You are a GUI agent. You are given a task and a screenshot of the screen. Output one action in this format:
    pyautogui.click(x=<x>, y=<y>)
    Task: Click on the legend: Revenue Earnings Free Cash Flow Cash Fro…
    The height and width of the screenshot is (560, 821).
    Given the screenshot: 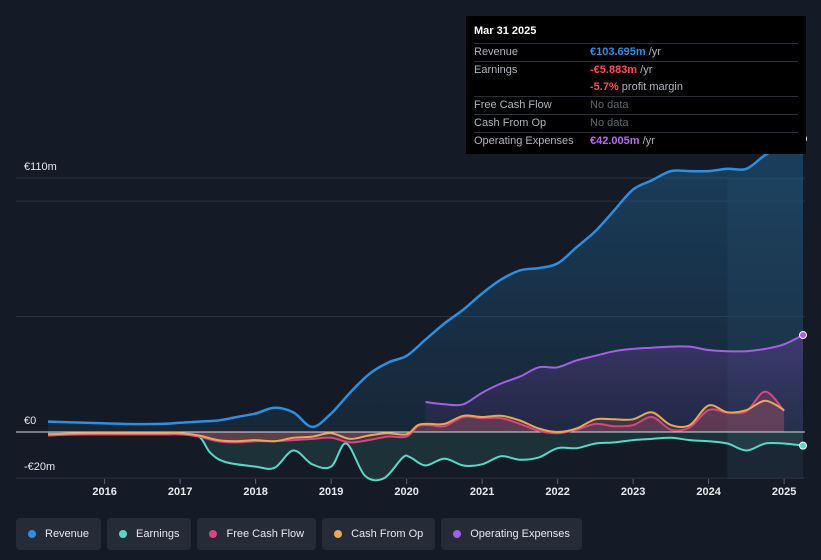 What is the action you would take?
    pyautogui.click(x=299, y=534)
    